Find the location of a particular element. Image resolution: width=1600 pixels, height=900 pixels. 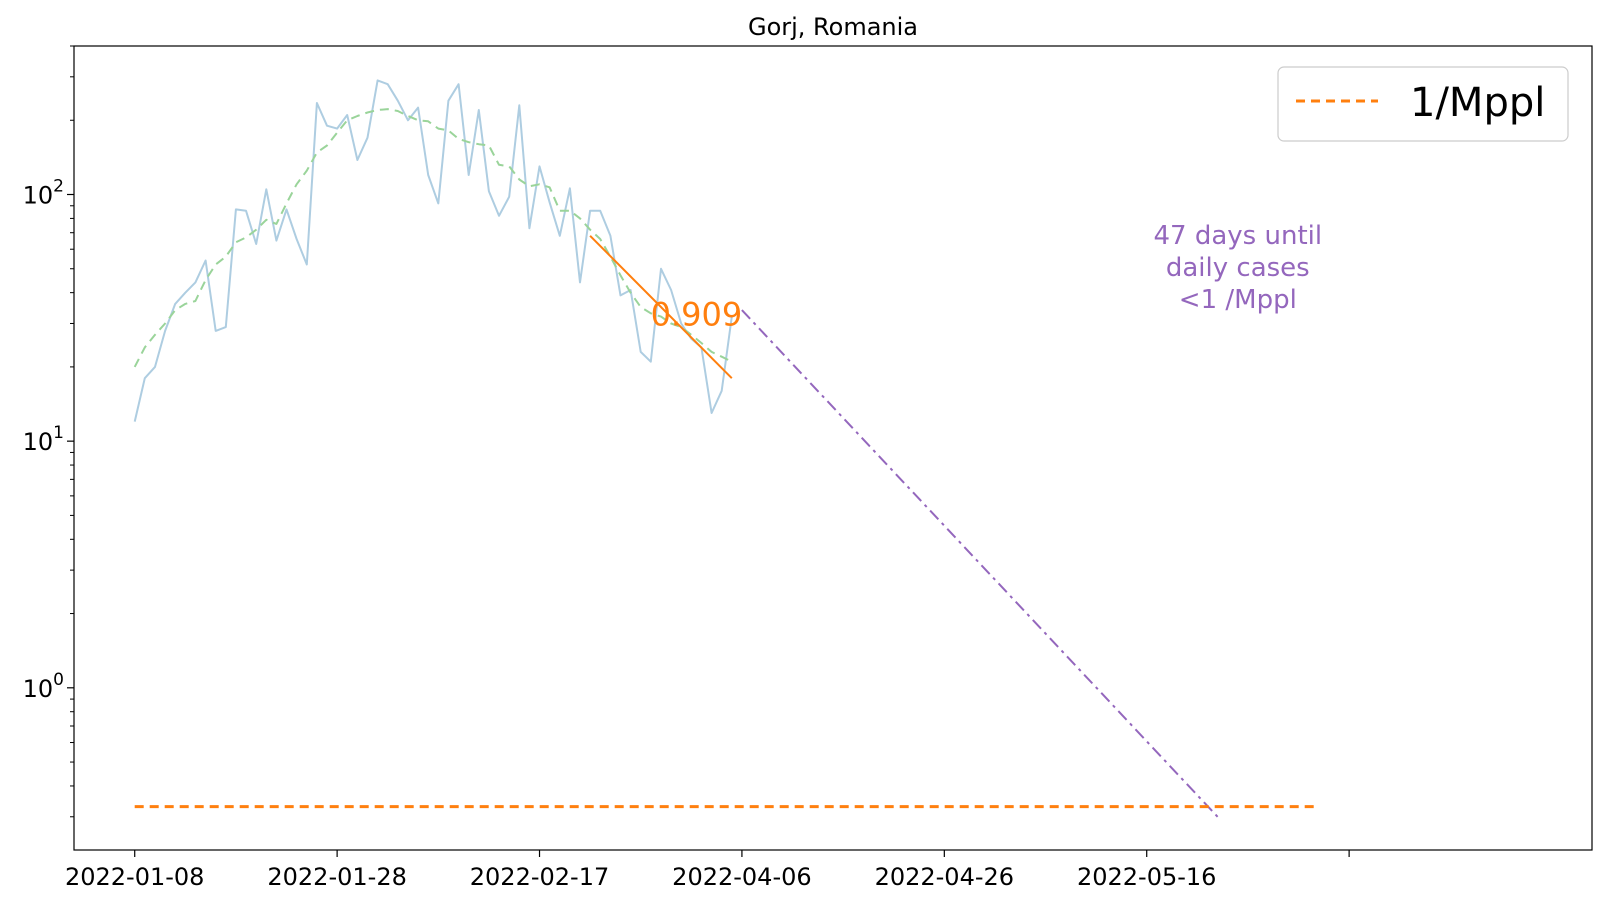

x-tick-label: 2022-01-28 is located at coordinates (336, 877).